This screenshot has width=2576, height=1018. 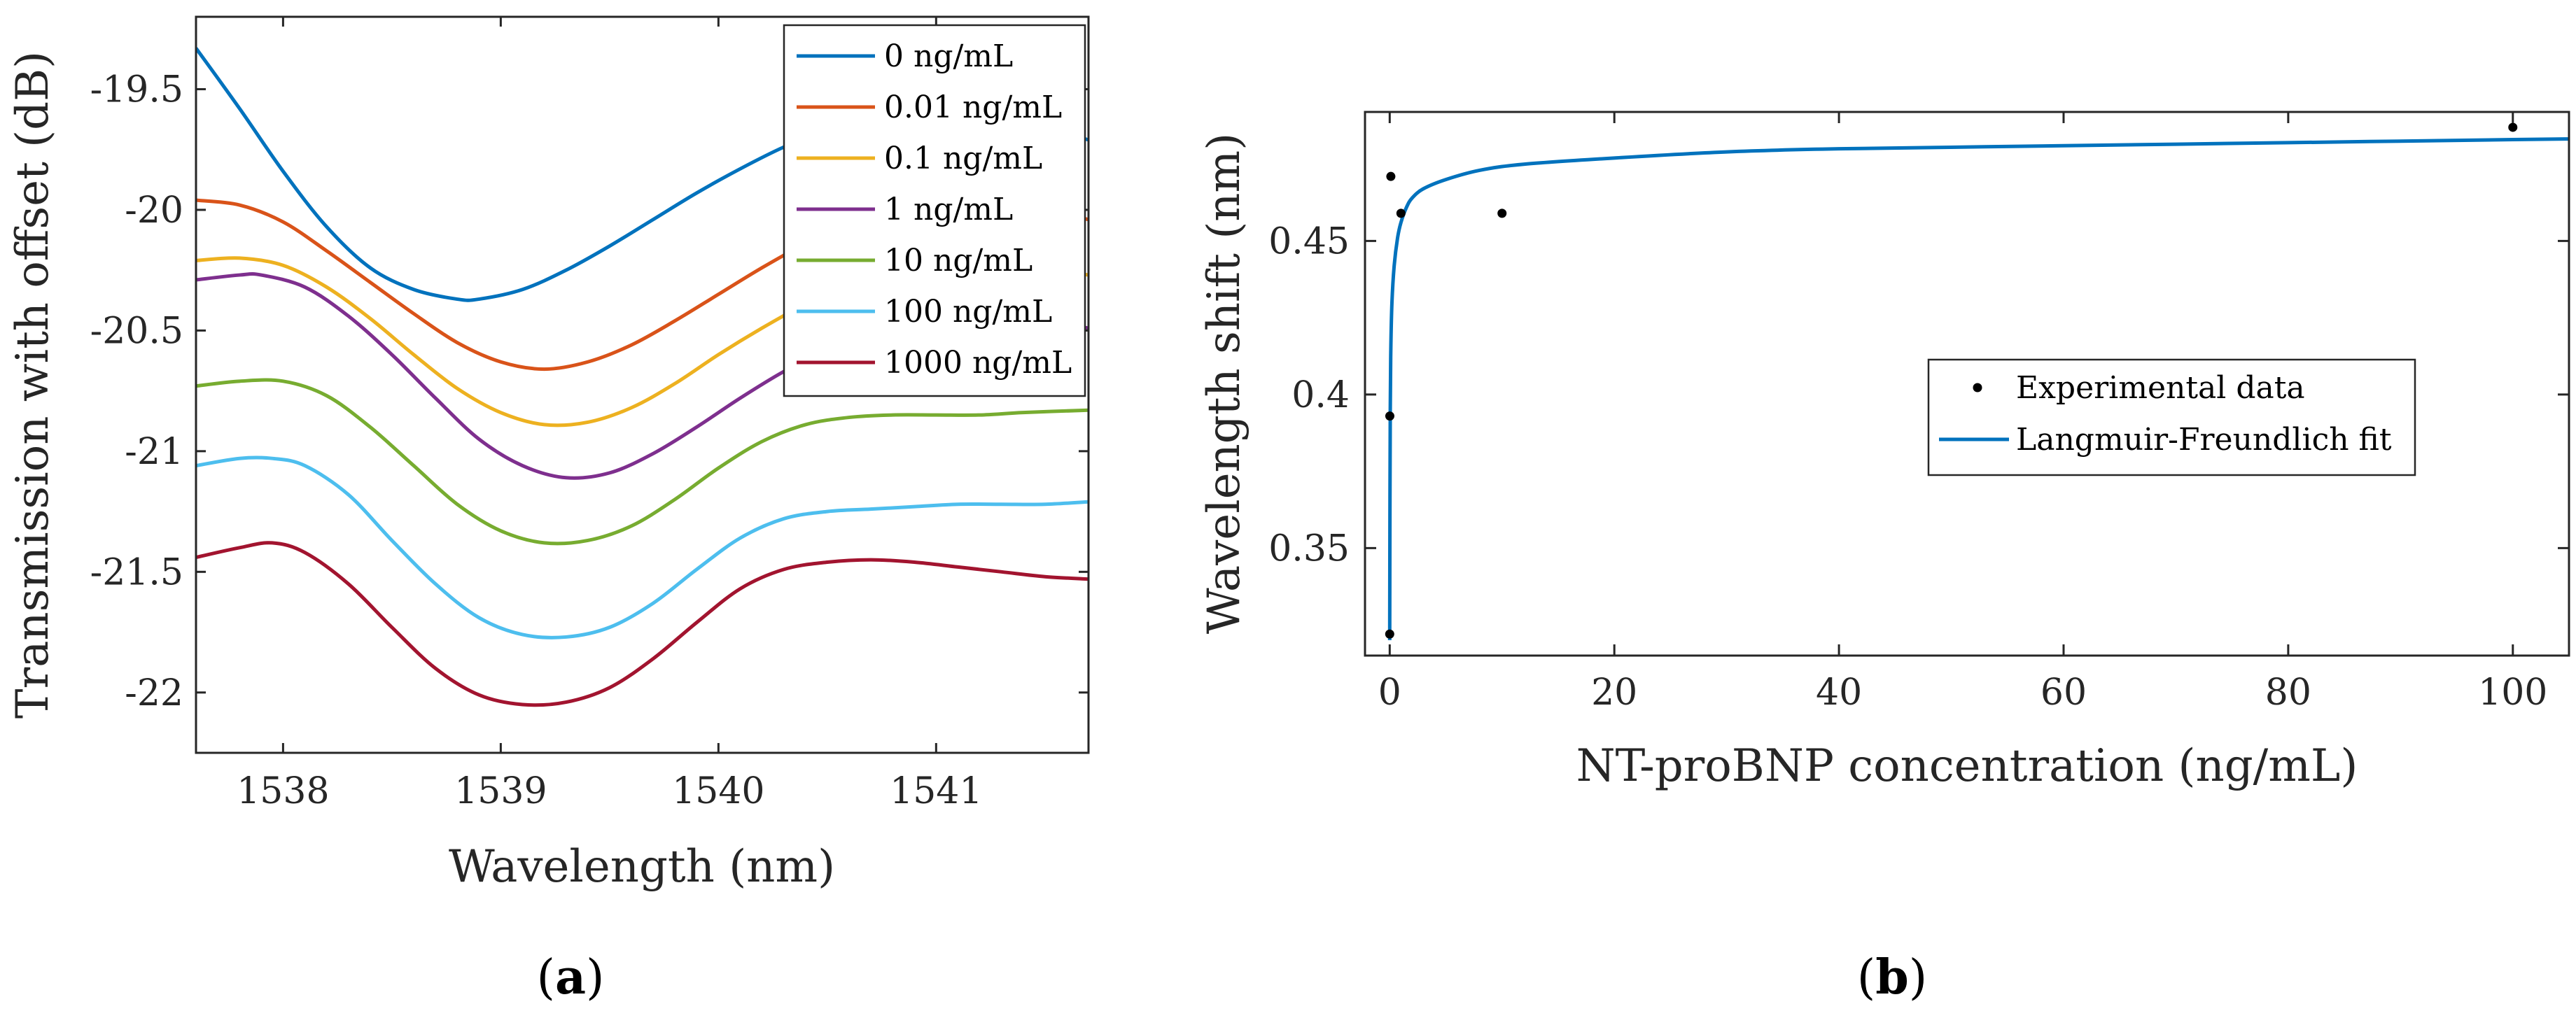 I want to click on y-tick-label: -20, so click(x=154, y=211).